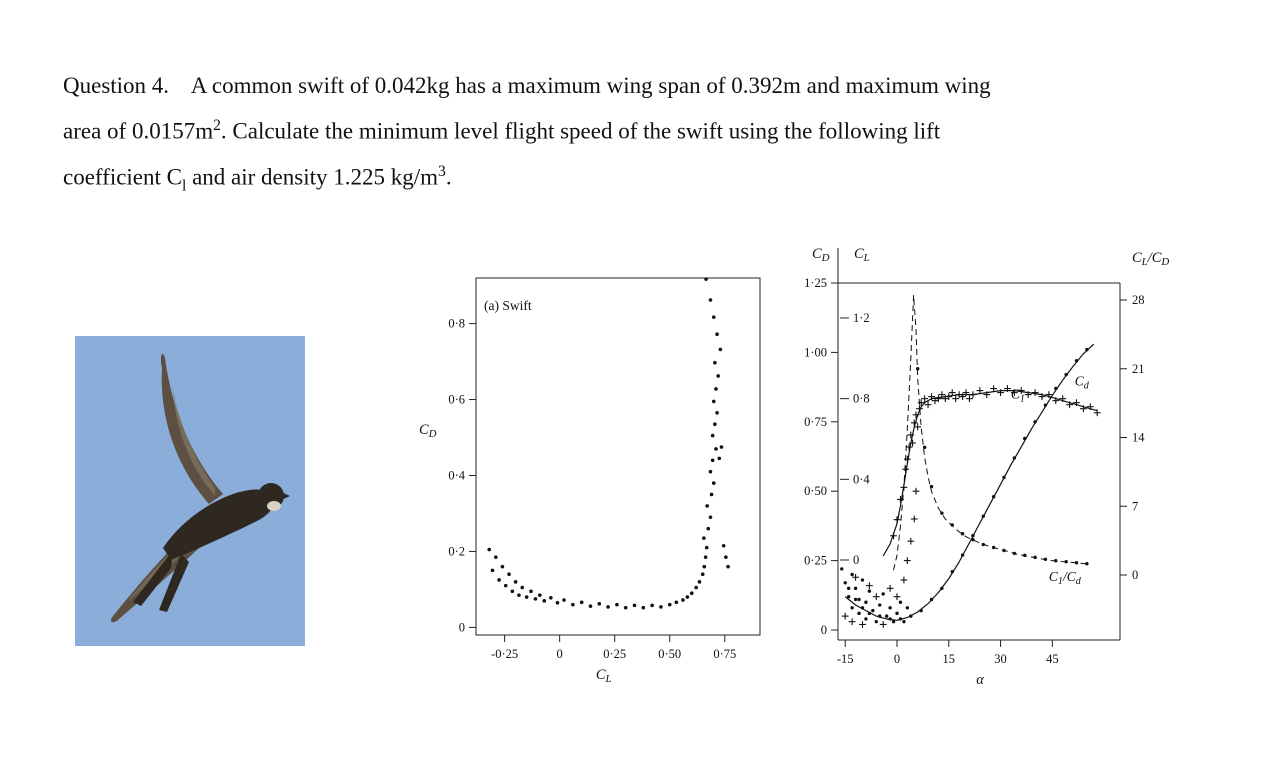 The height and width of the screenshot is (773, 1284). I want to click on svg-text: 15, so click(949, 659).